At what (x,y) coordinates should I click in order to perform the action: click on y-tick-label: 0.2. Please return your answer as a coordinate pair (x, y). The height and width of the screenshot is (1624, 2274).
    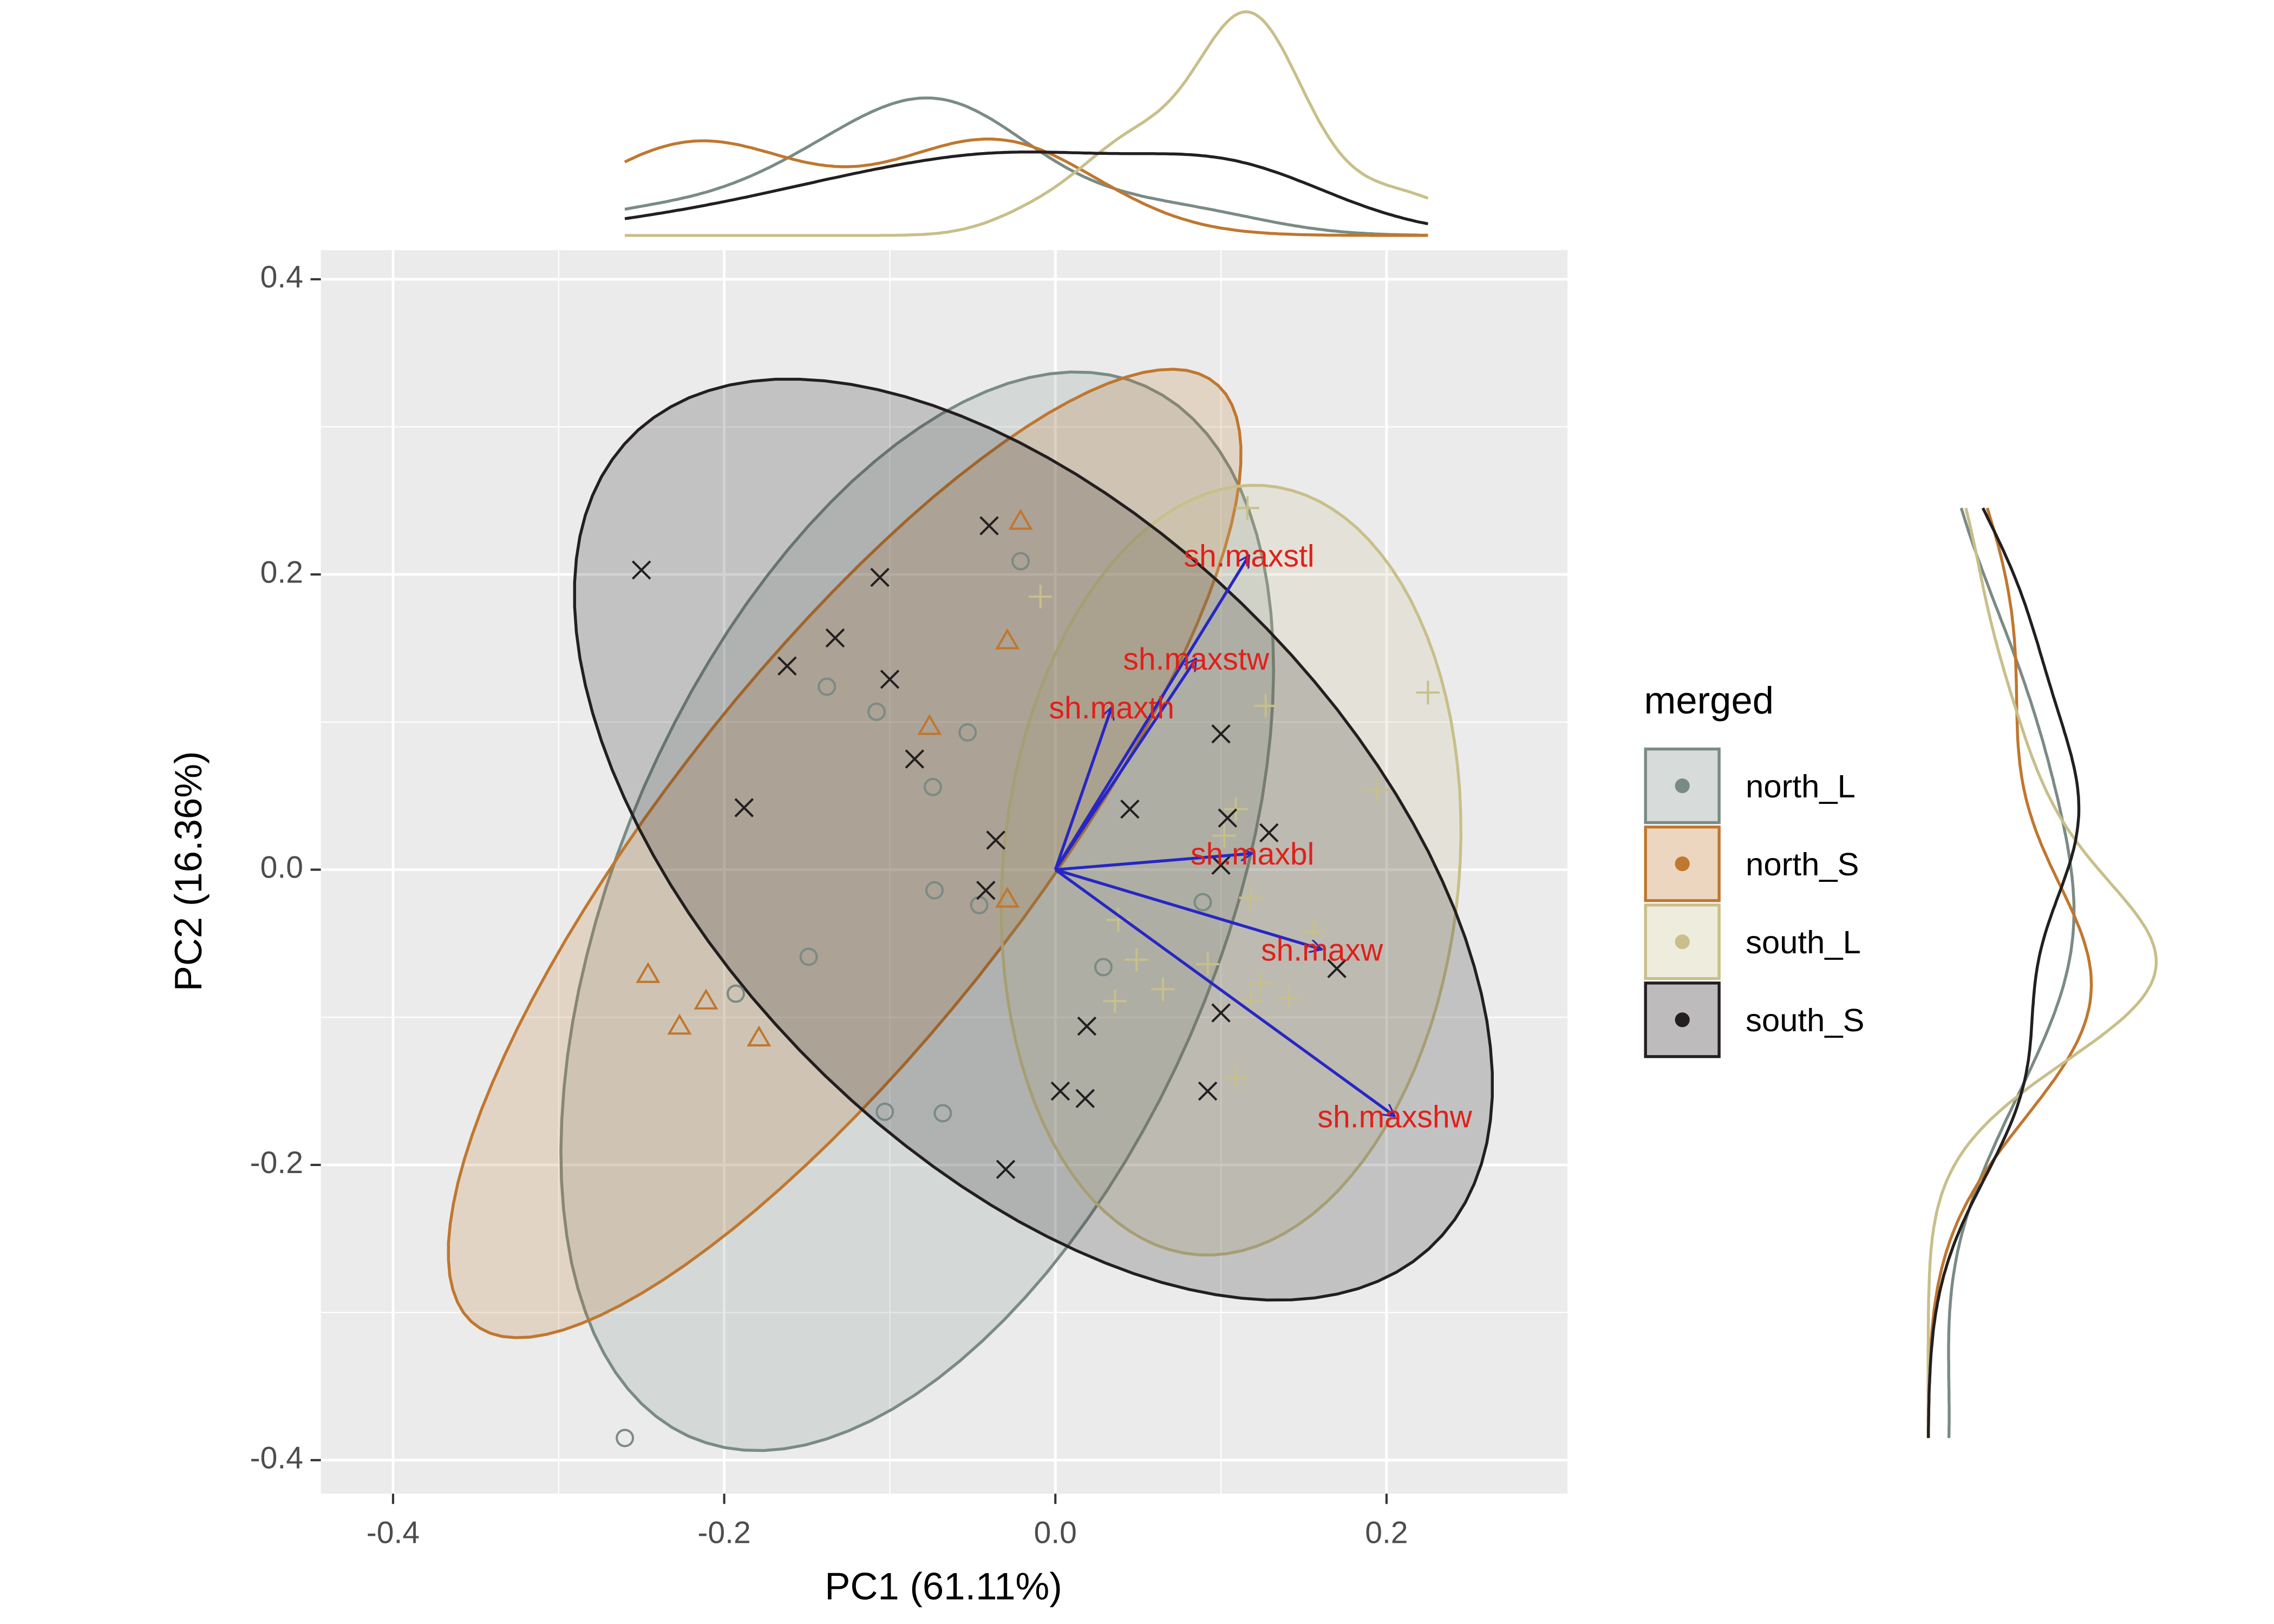
    Looking at the image, I should click on (282, 572).